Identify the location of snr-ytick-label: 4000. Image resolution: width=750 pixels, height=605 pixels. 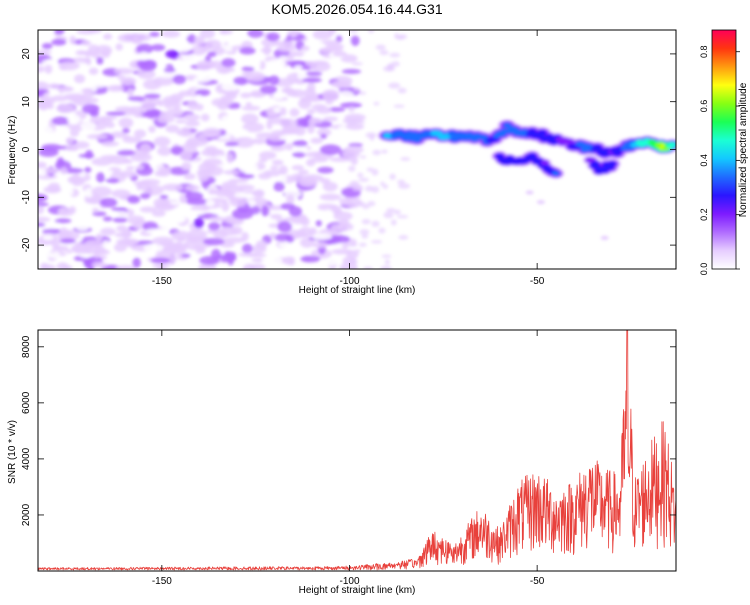
(26, 458).